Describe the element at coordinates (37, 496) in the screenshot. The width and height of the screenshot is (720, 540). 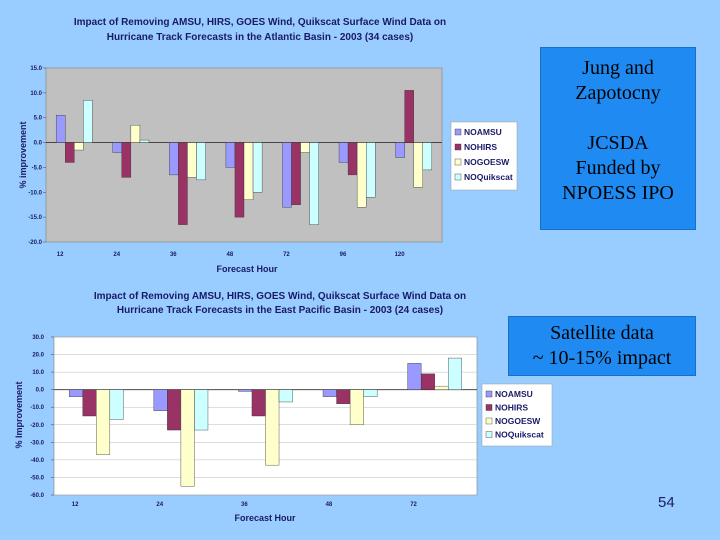
I see `y-tick-label: -60.0` at that location.